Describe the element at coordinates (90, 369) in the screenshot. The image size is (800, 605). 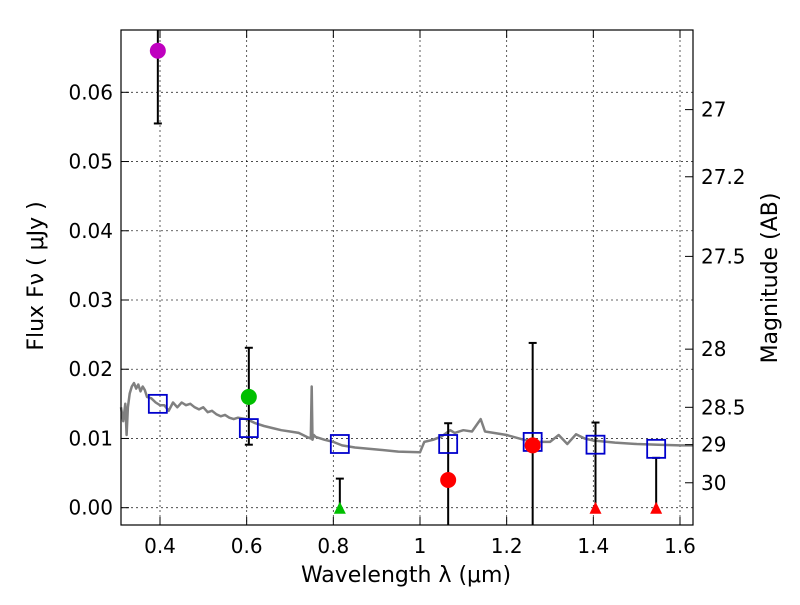
I see `y-tick-label: 0.02` at that location.